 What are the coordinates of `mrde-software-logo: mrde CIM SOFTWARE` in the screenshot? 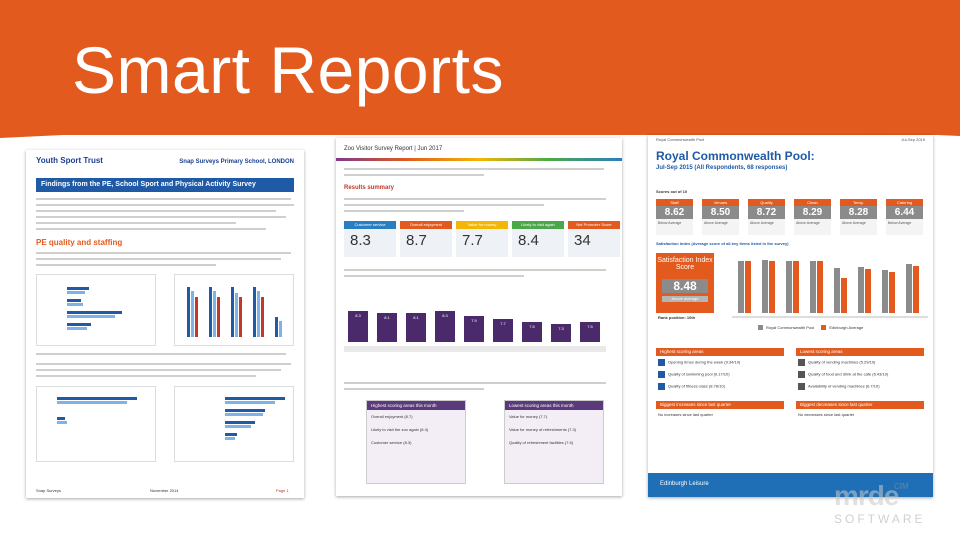 It's located at (889, 505).